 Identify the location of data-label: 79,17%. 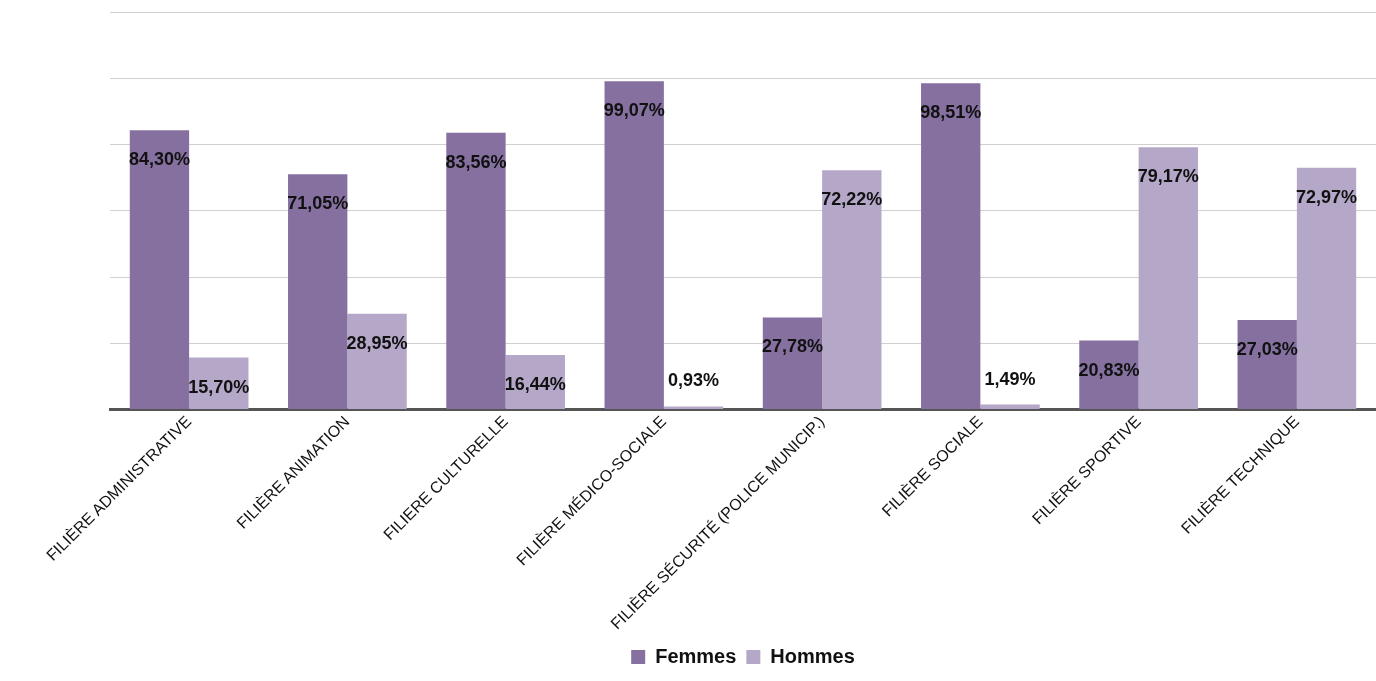
(1168, 176).